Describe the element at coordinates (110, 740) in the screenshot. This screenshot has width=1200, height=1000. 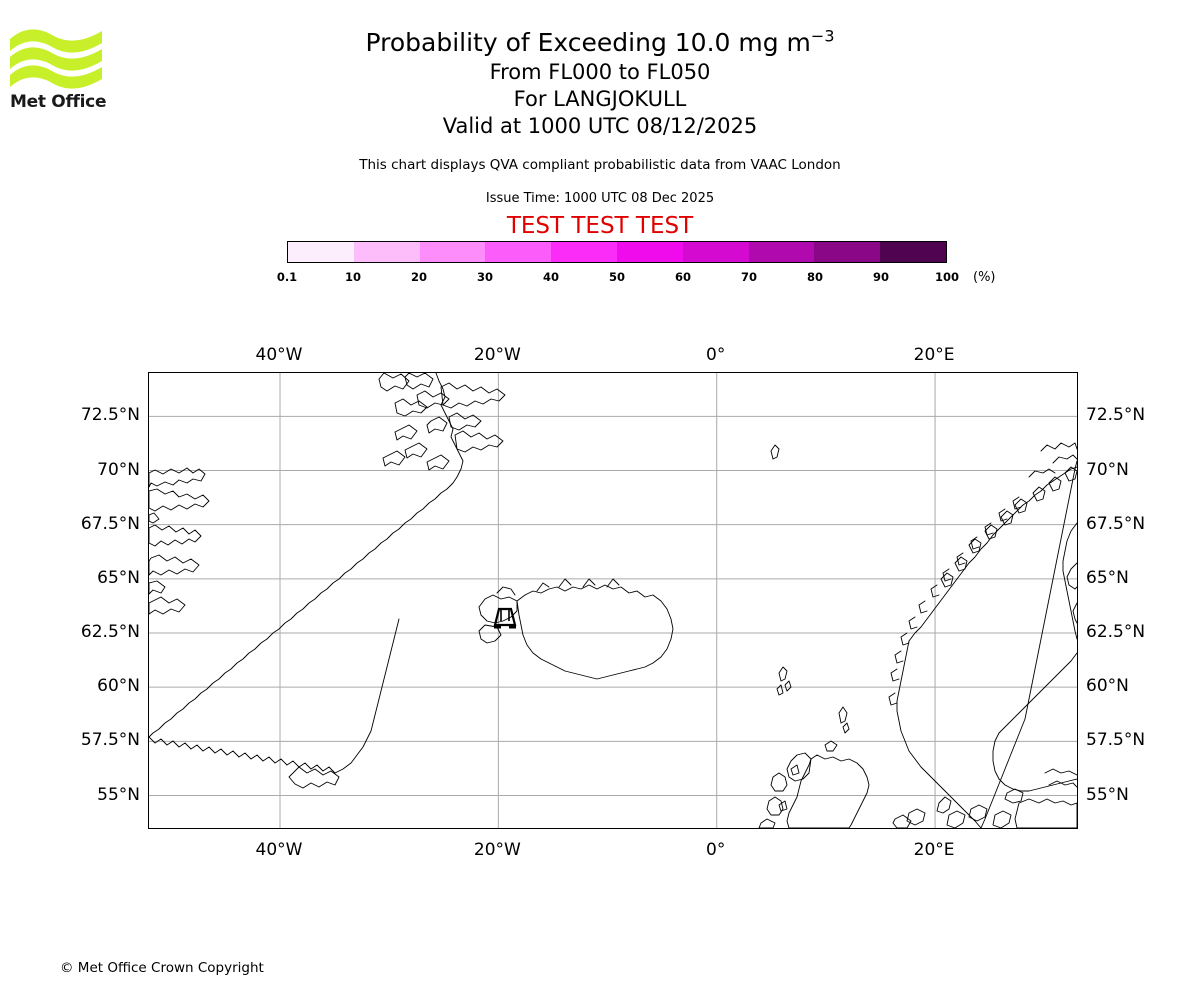
I see `lat-tick-left-1: 57.5°N` at that location.